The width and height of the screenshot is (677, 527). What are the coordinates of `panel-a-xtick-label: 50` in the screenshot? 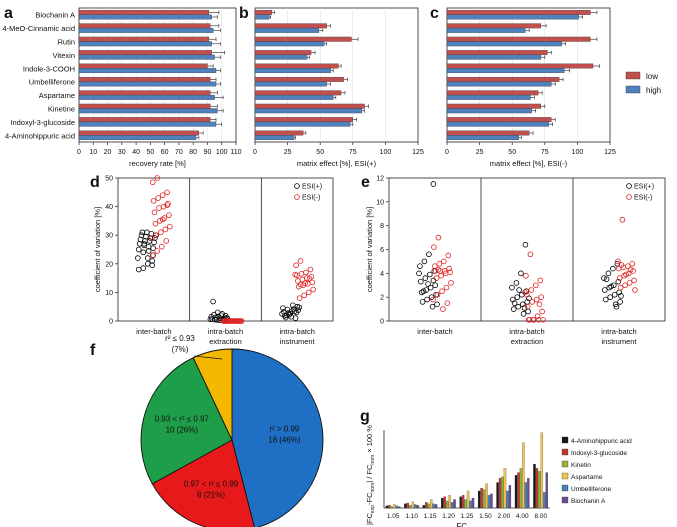 It's located at (150, 152).